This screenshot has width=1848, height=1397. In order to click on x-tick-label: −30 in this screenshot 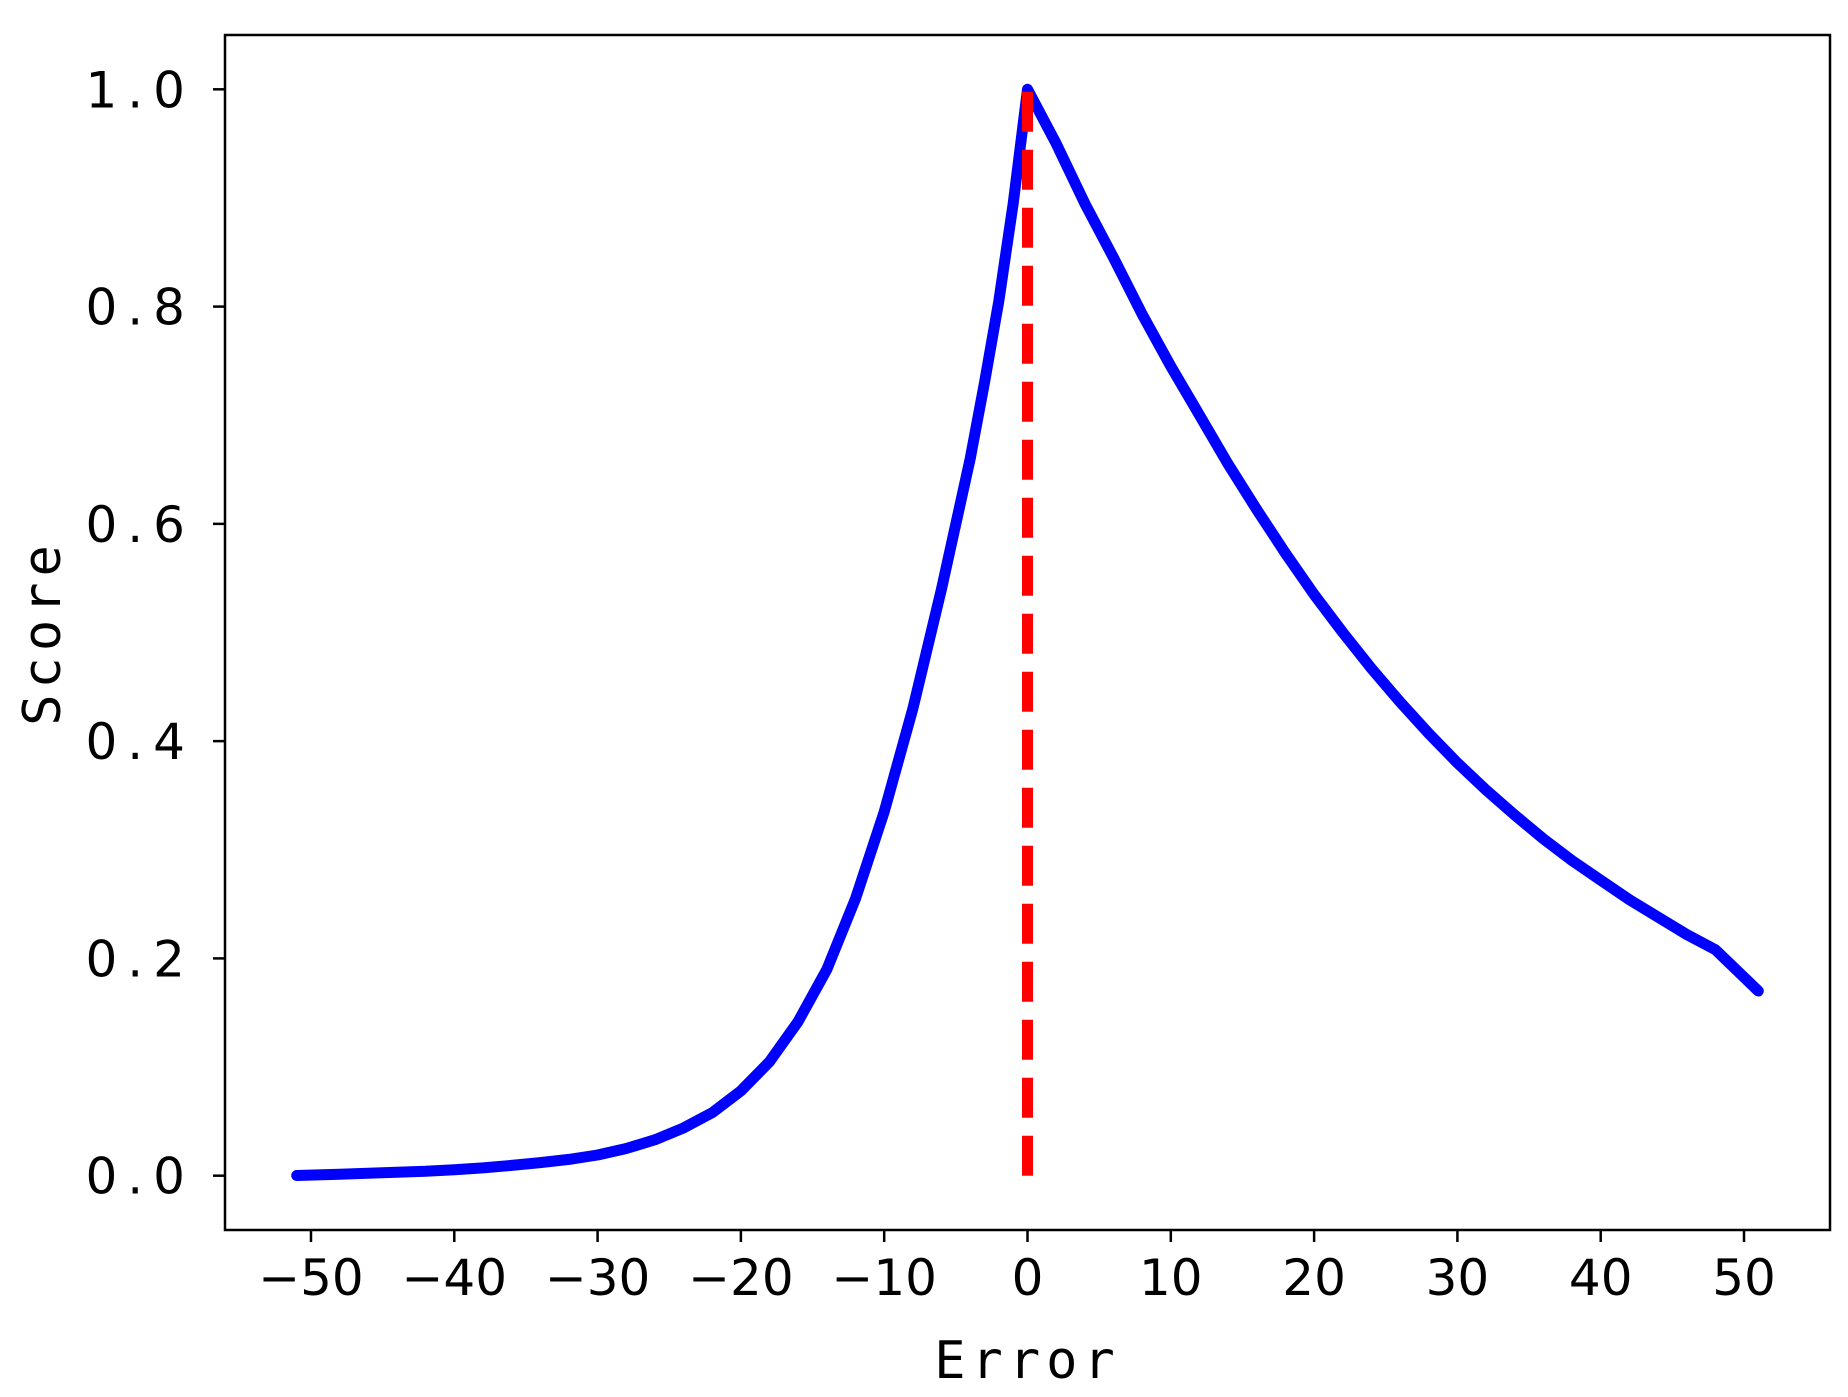, I will do `click(598, 1278)`.